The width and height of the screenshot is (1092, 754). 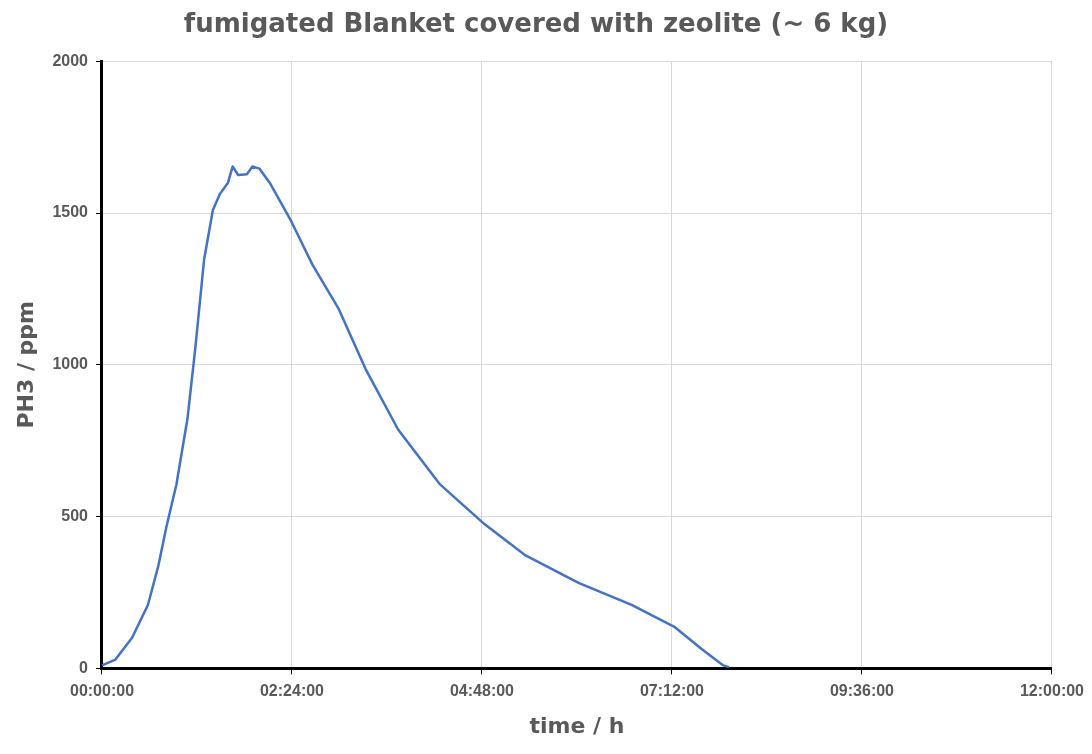 I want to click on y-tick-label: 500, so click(x=75, y=516).